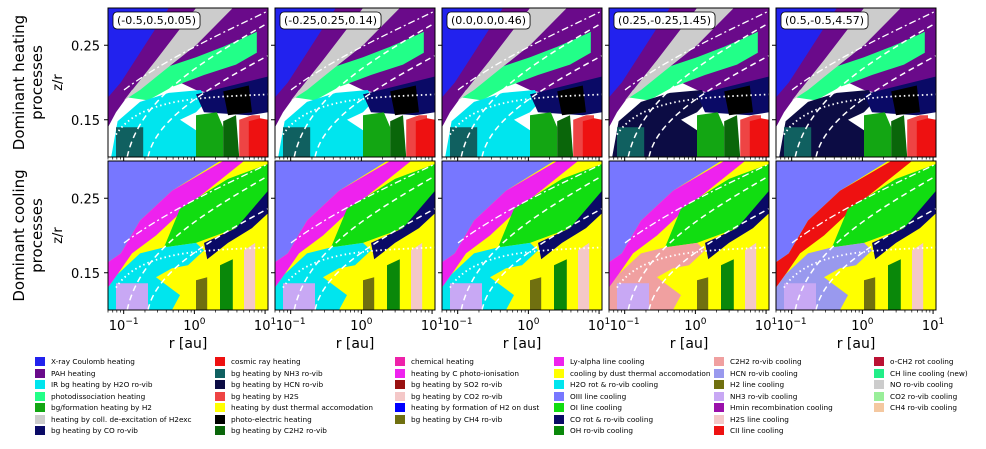 This screenshot has width=986, height=449. I want to click on cooling-legend-item: OIII line cooling, so click(590, 396).